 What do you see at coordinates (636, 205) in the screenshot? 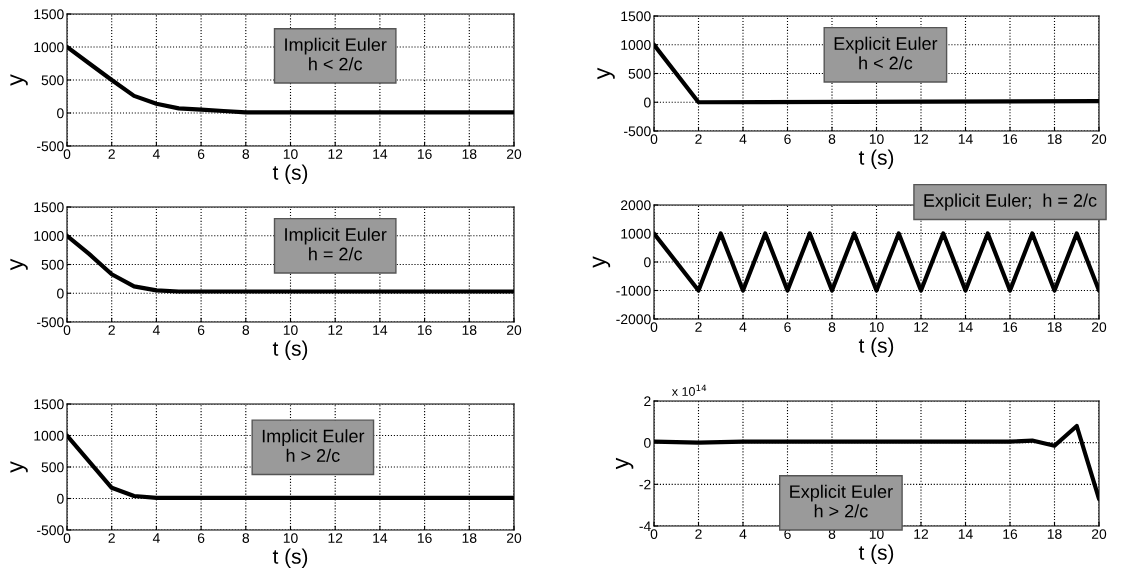
I see `y-tick-label: 2000` at bounding box center [636, 205].